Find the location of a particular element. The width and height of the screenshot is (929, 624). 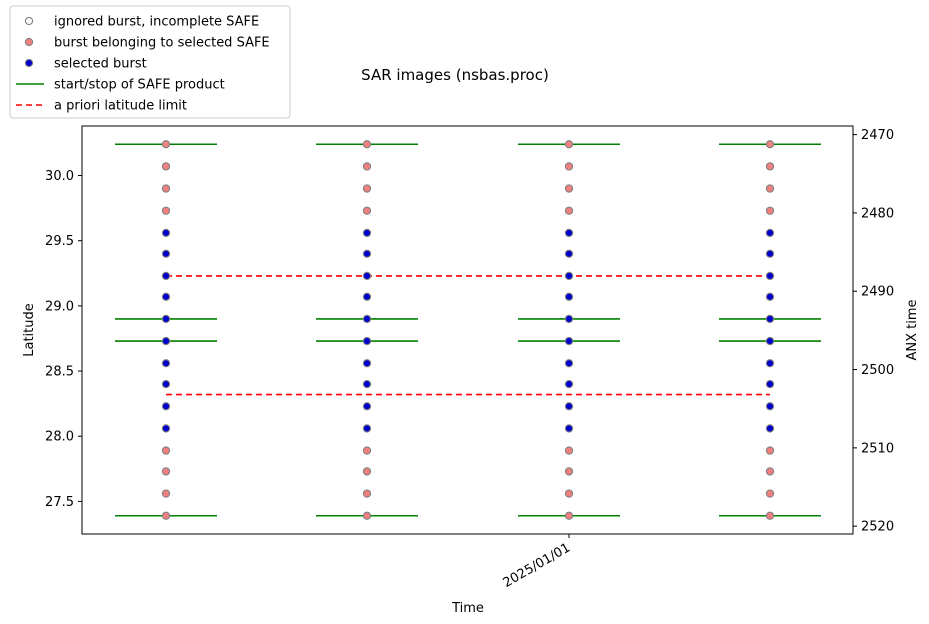

y2-tick-label: 2500 is located at coordinates (877, 370).